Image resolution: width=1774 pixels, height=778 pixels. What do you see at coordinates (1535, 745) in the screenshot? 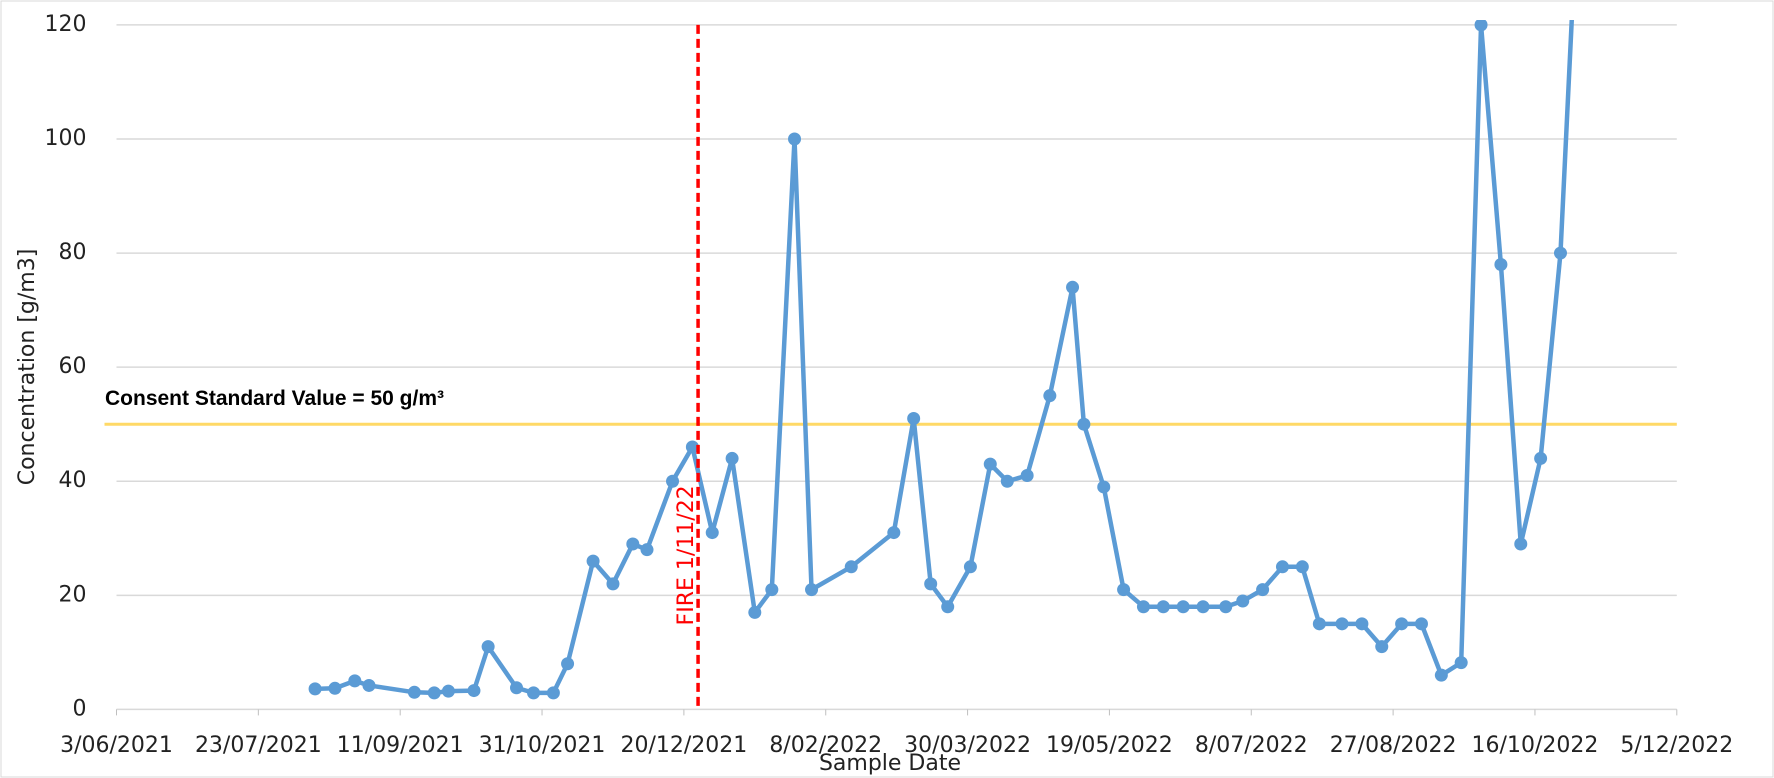
I see `x-tick-label: 16/10/2022` at bounding box center [1535, 745].